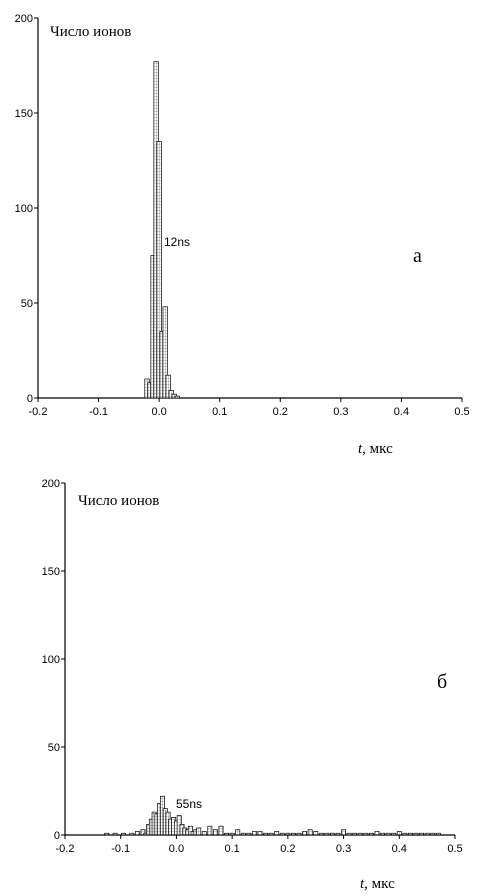 This screenshot has height=896, width=485. I want to click on panel-label: а, so click(417, 256).